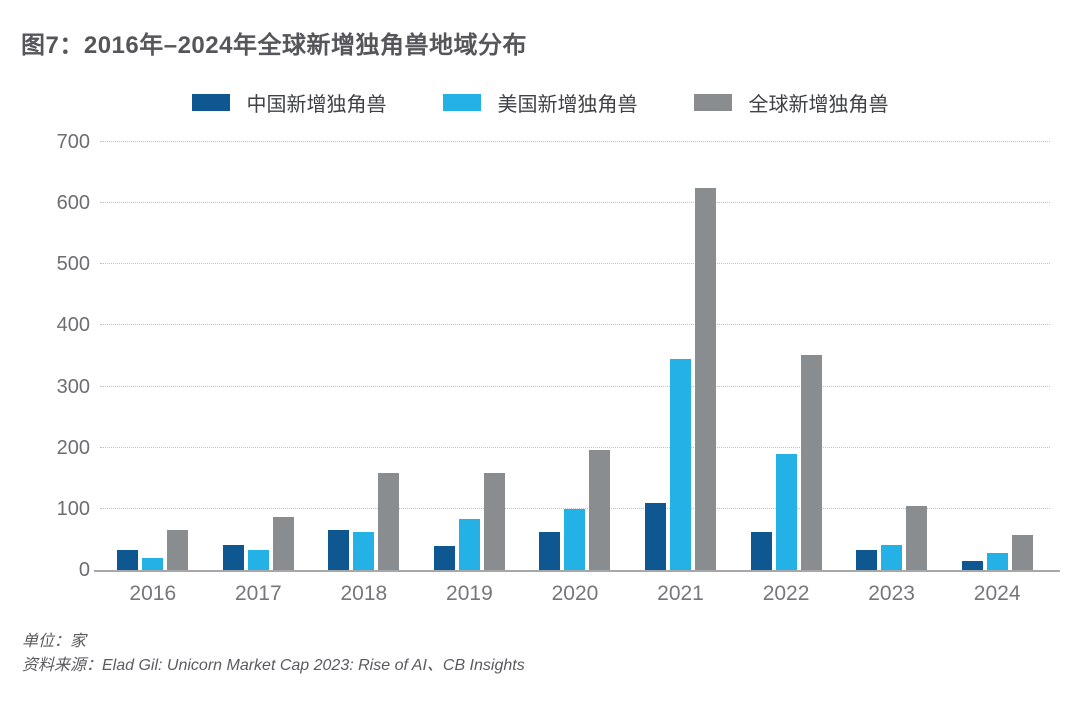 The image size is (1080, 704). What do you see at coordinates (84, 570) in the screenshot?
I see `y-axis-tick-label-0: 0` at bounding box center [84, 570].